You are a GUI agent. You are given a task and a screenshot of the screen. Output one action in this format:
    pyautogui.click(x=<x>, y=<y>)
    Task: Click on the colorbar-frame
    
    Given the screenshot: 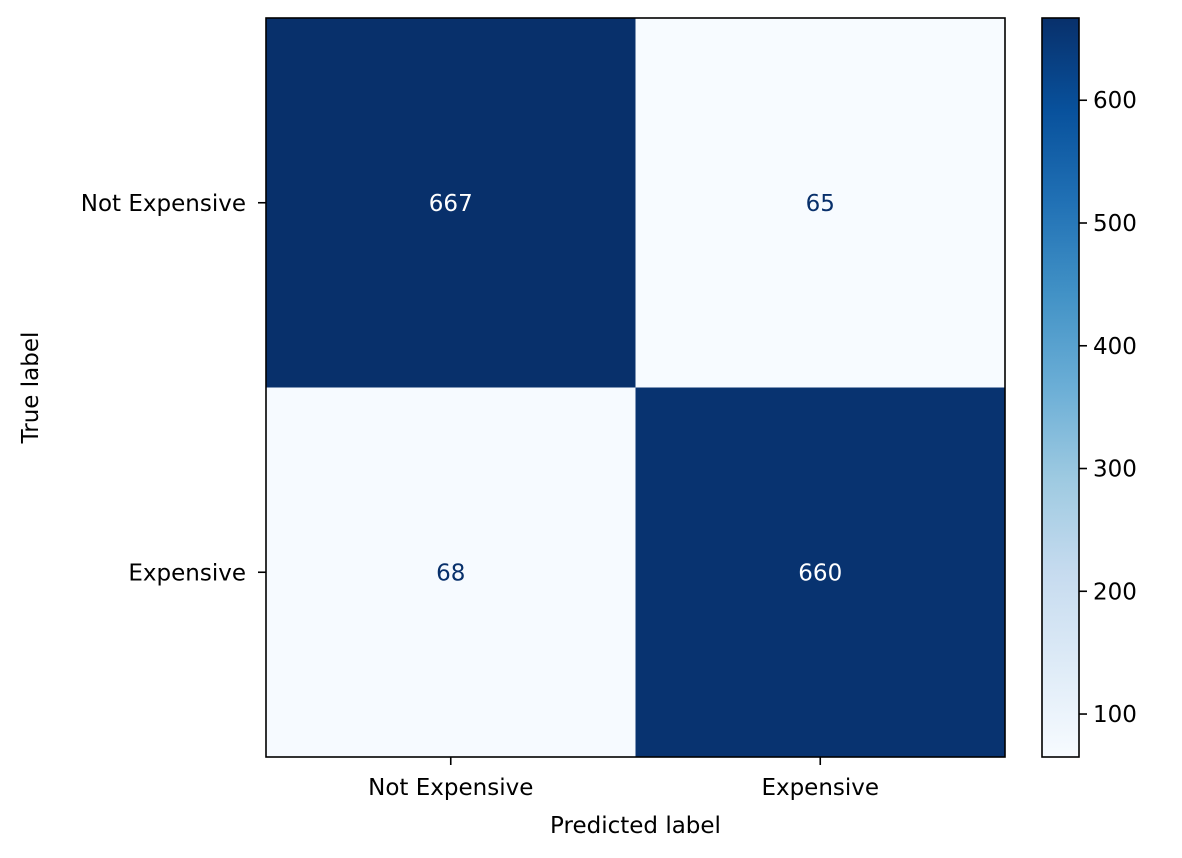 What is the action you would take?
    pyautogui.click(x=1060, y=387)
    